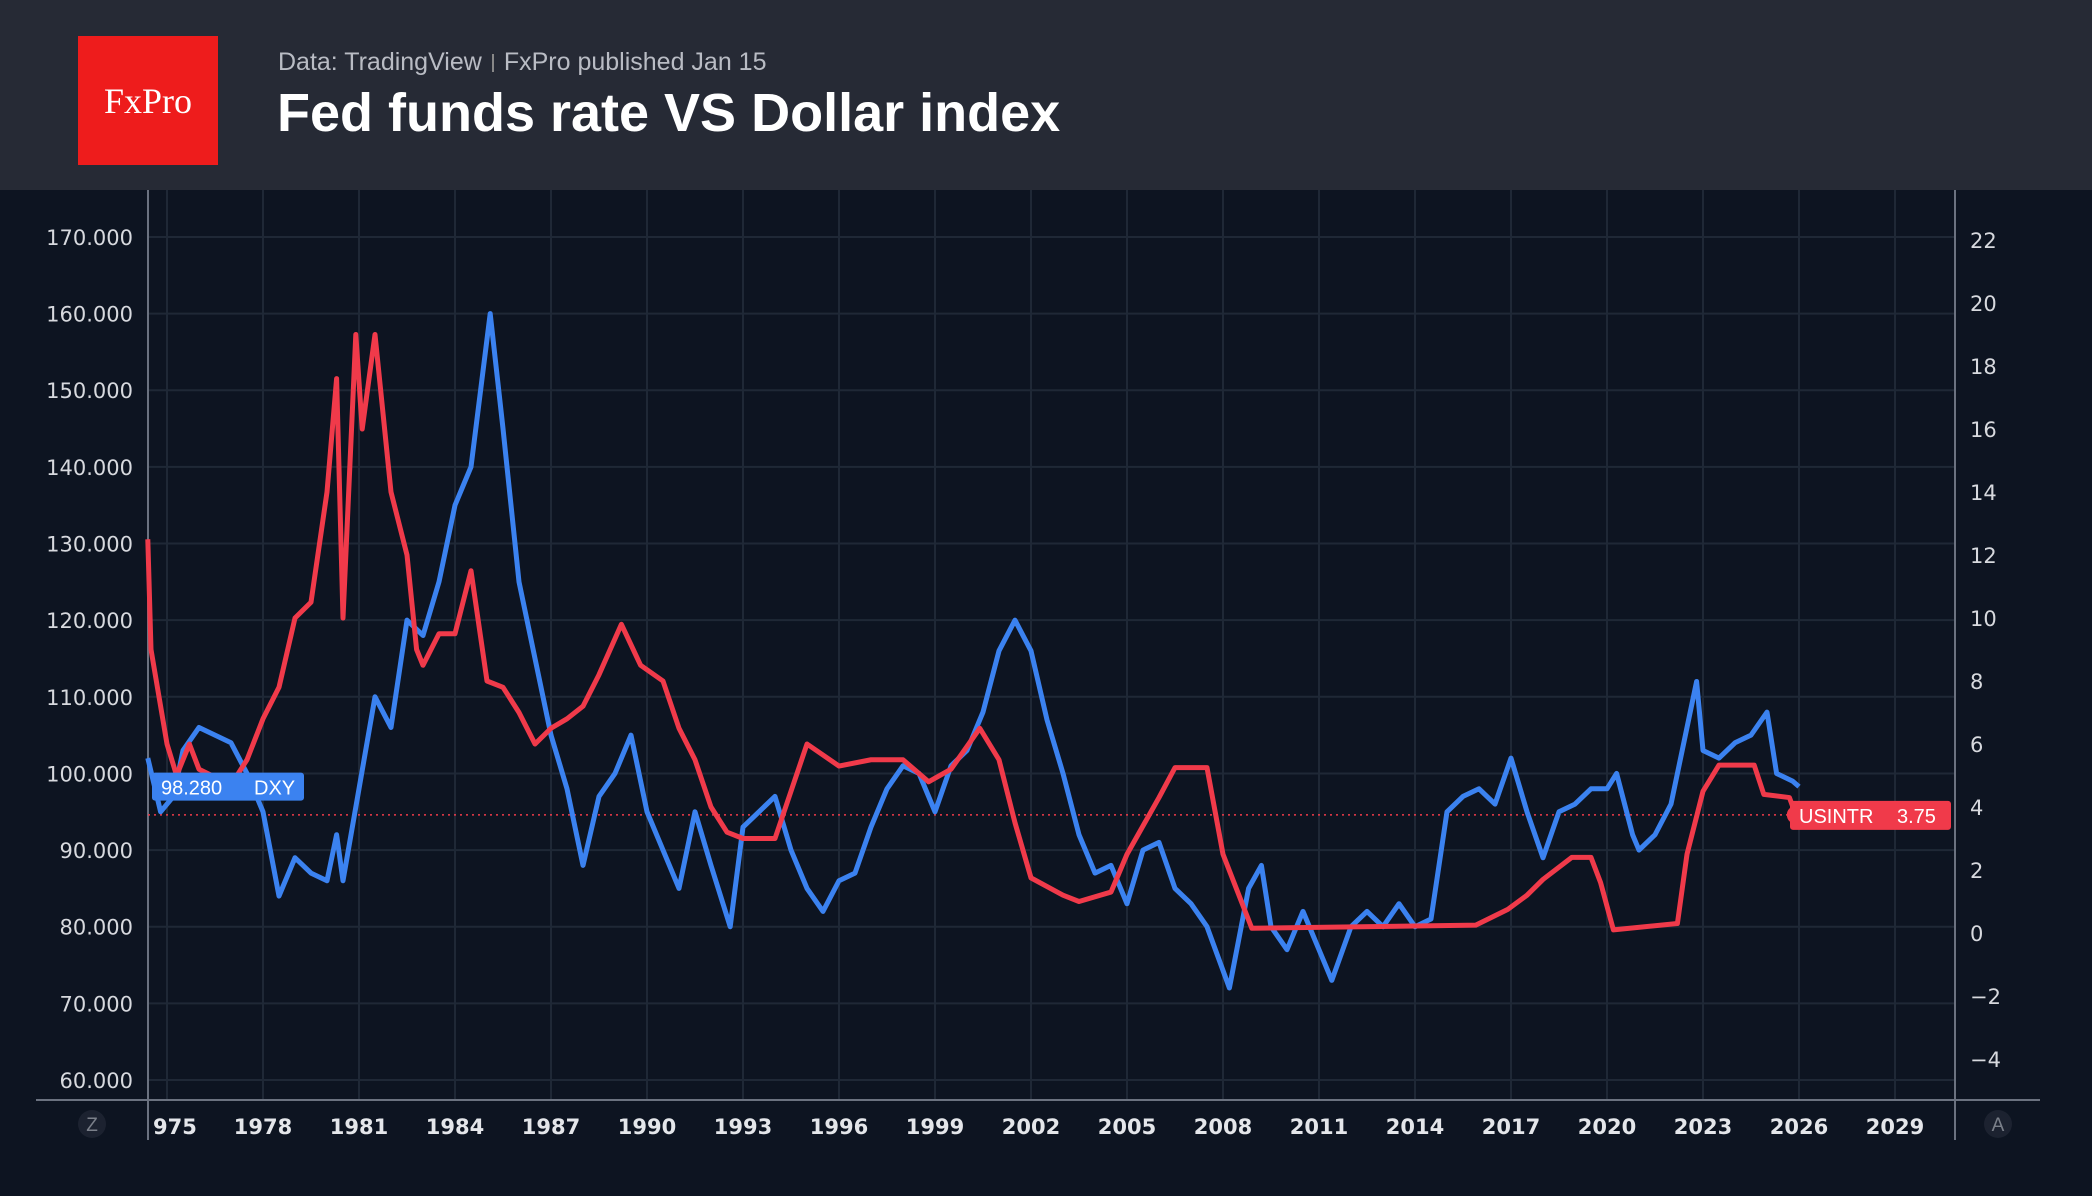  What do you see at coordinates (359, 1127) in the screenshot?
I see `x-tick-label: 1981` at bounding box center [359, 1127].